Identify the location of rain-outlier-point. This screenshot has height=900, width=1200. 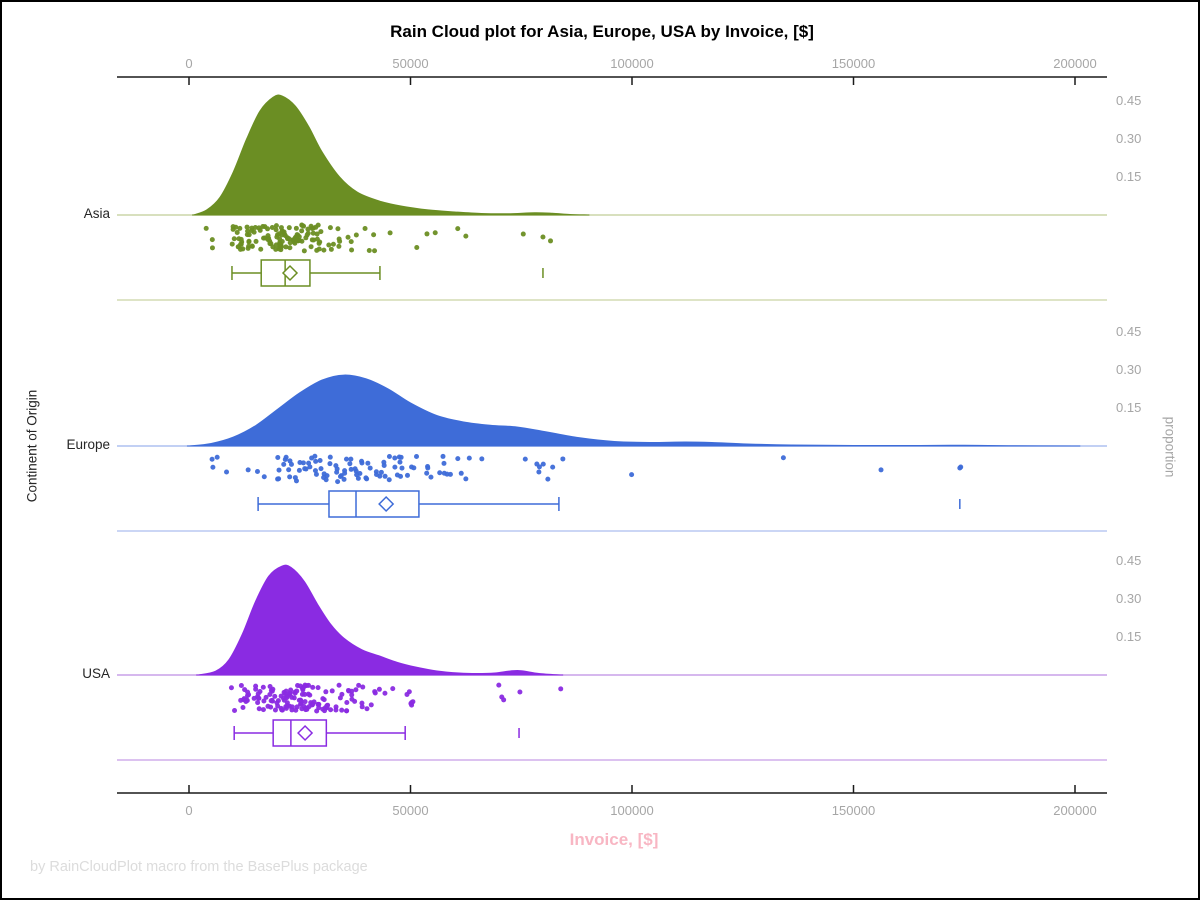
(520, 692).